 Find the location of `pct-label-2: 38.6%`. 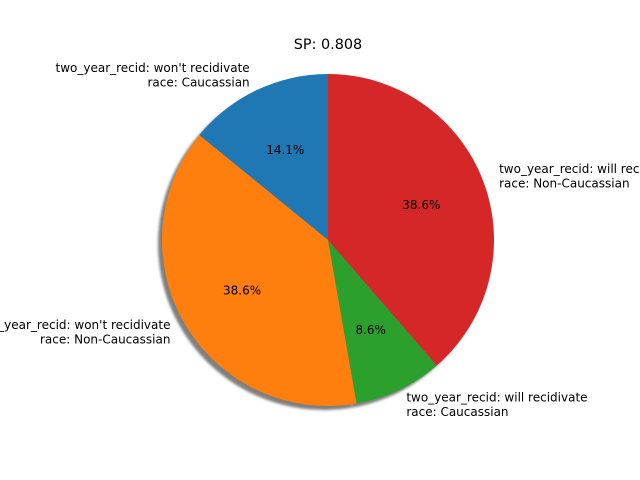

pct-label-2: 38.6% is located at coordinates (242, 290).